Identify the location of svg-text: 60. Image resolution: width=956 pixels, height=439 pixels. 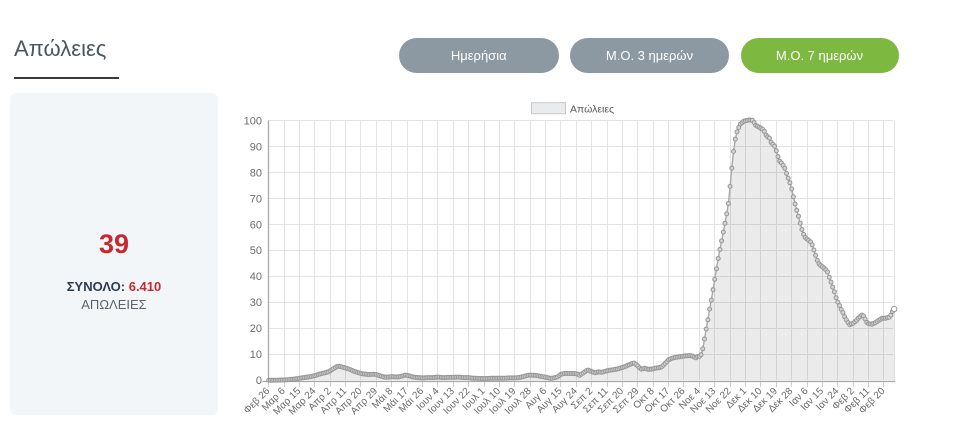
(256, 225).